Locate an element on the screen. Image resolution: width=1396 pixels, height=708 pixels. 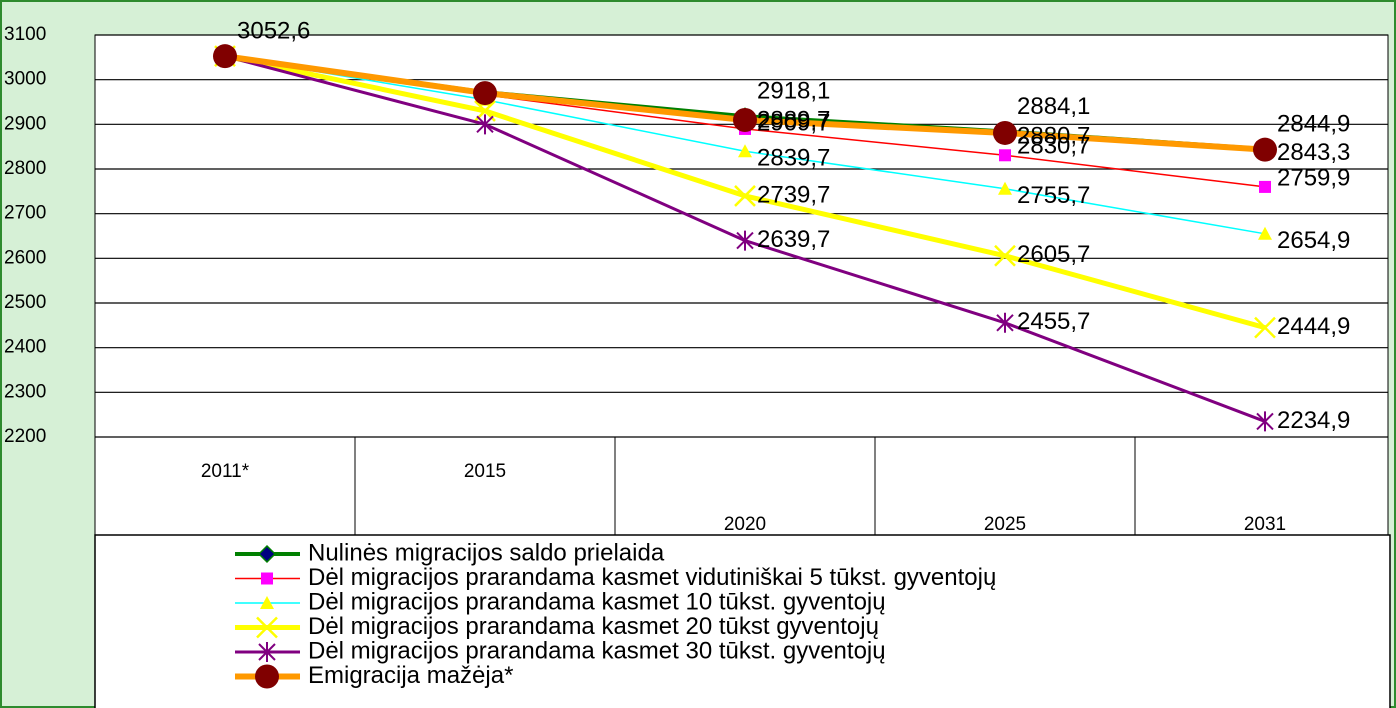
x-tick-label: 2025 is located at coordinates (1005, 524).